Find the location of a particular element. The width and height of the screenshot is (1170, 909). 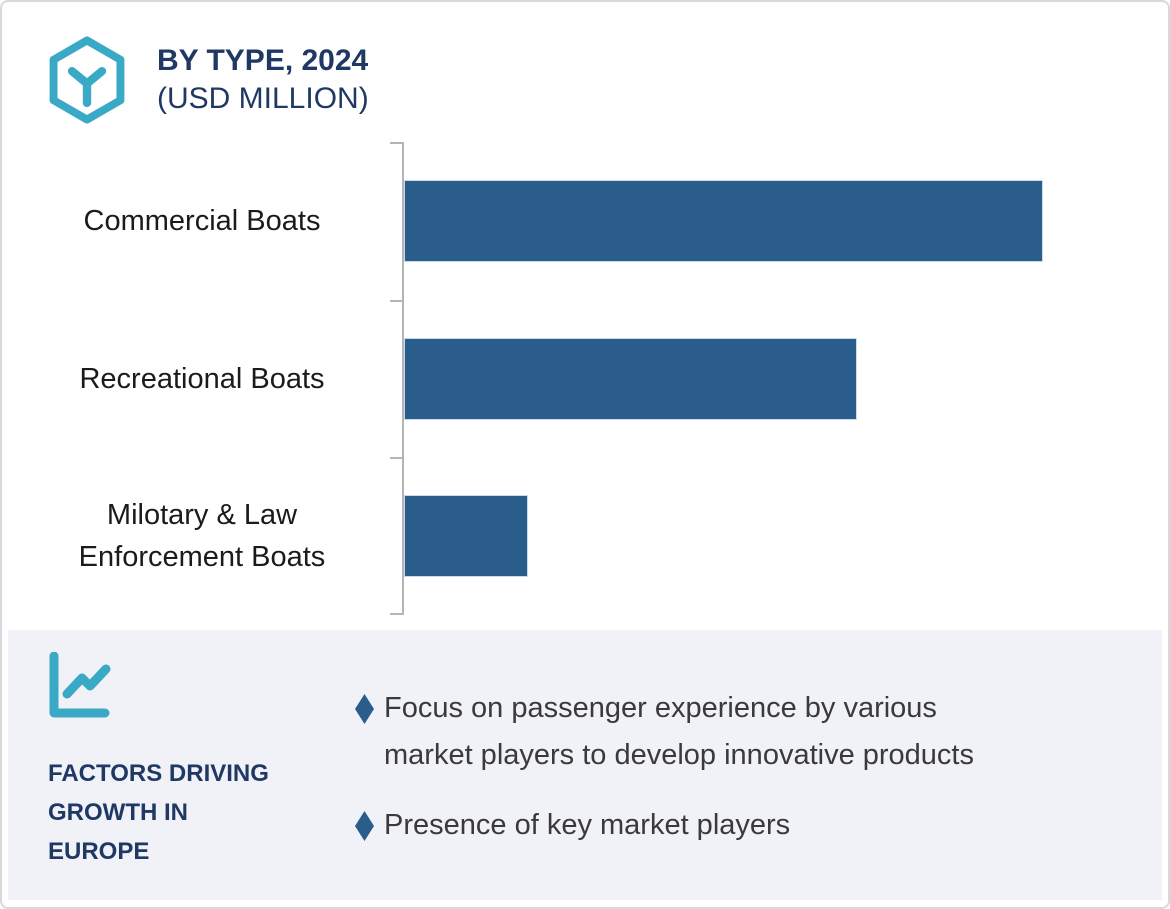

chart-title: BY TYPE, 2024 (USD MILLION) is located at coordinates (263, 80).